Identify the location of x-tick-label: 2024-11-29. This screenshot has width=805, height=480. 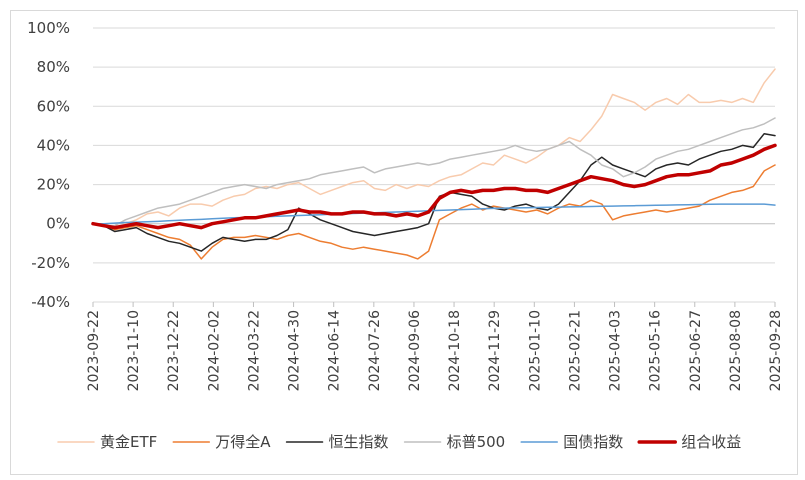
(495, 350).